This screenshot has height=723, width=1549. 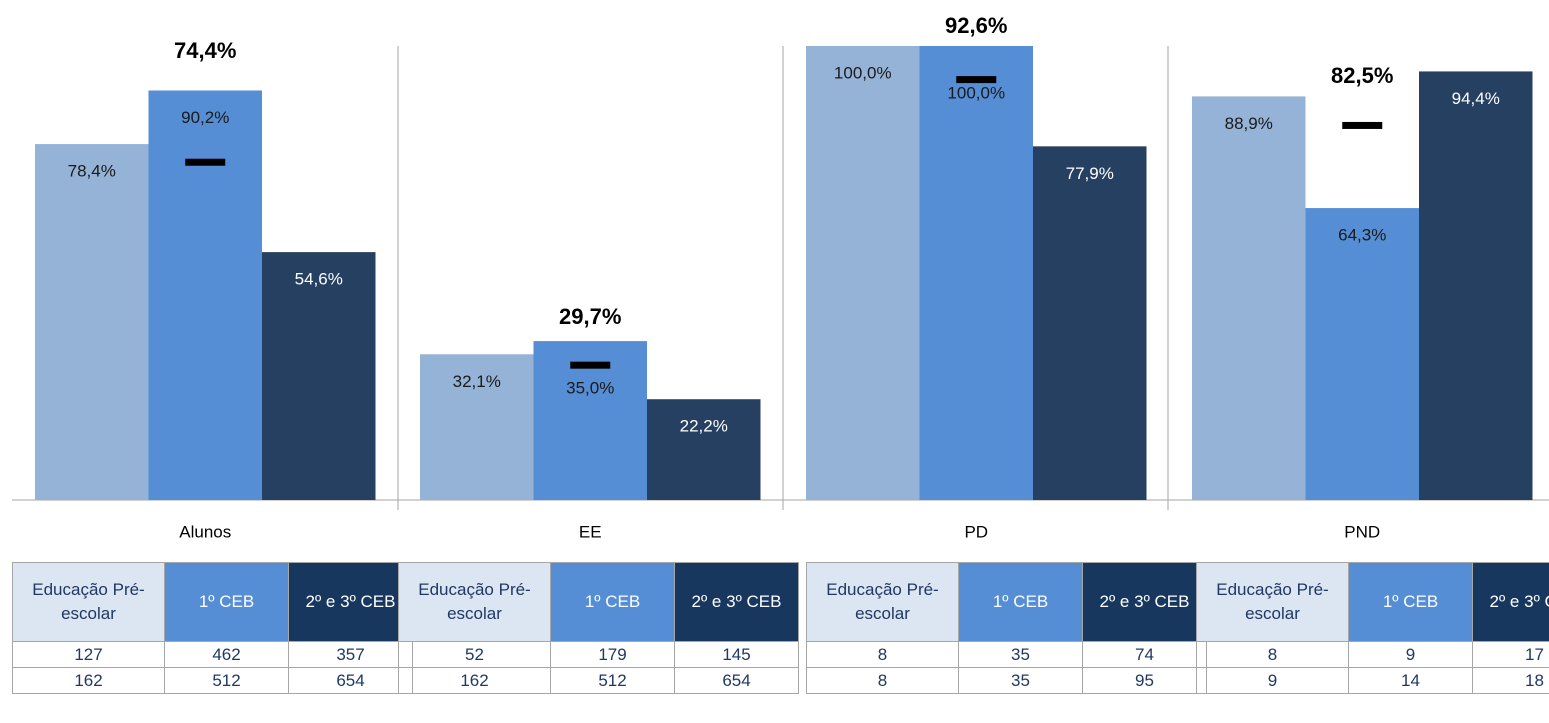 I want to click on value-label: 94,4%, so click(x=1476, y=98).